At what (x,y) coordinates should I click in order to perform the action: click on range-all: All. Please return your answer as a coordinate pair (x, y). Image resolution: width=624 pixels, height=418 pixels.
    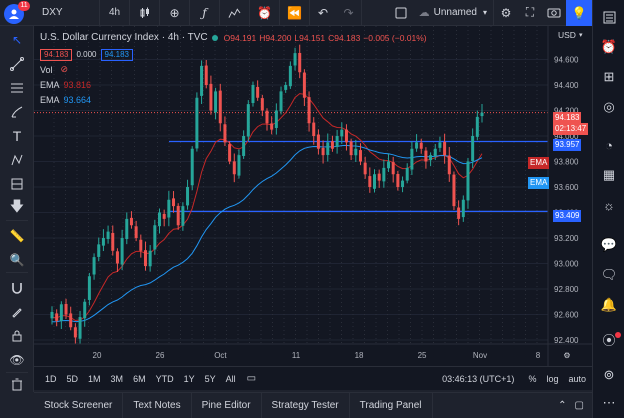
    Looking at the image, I should click on (230, 378).